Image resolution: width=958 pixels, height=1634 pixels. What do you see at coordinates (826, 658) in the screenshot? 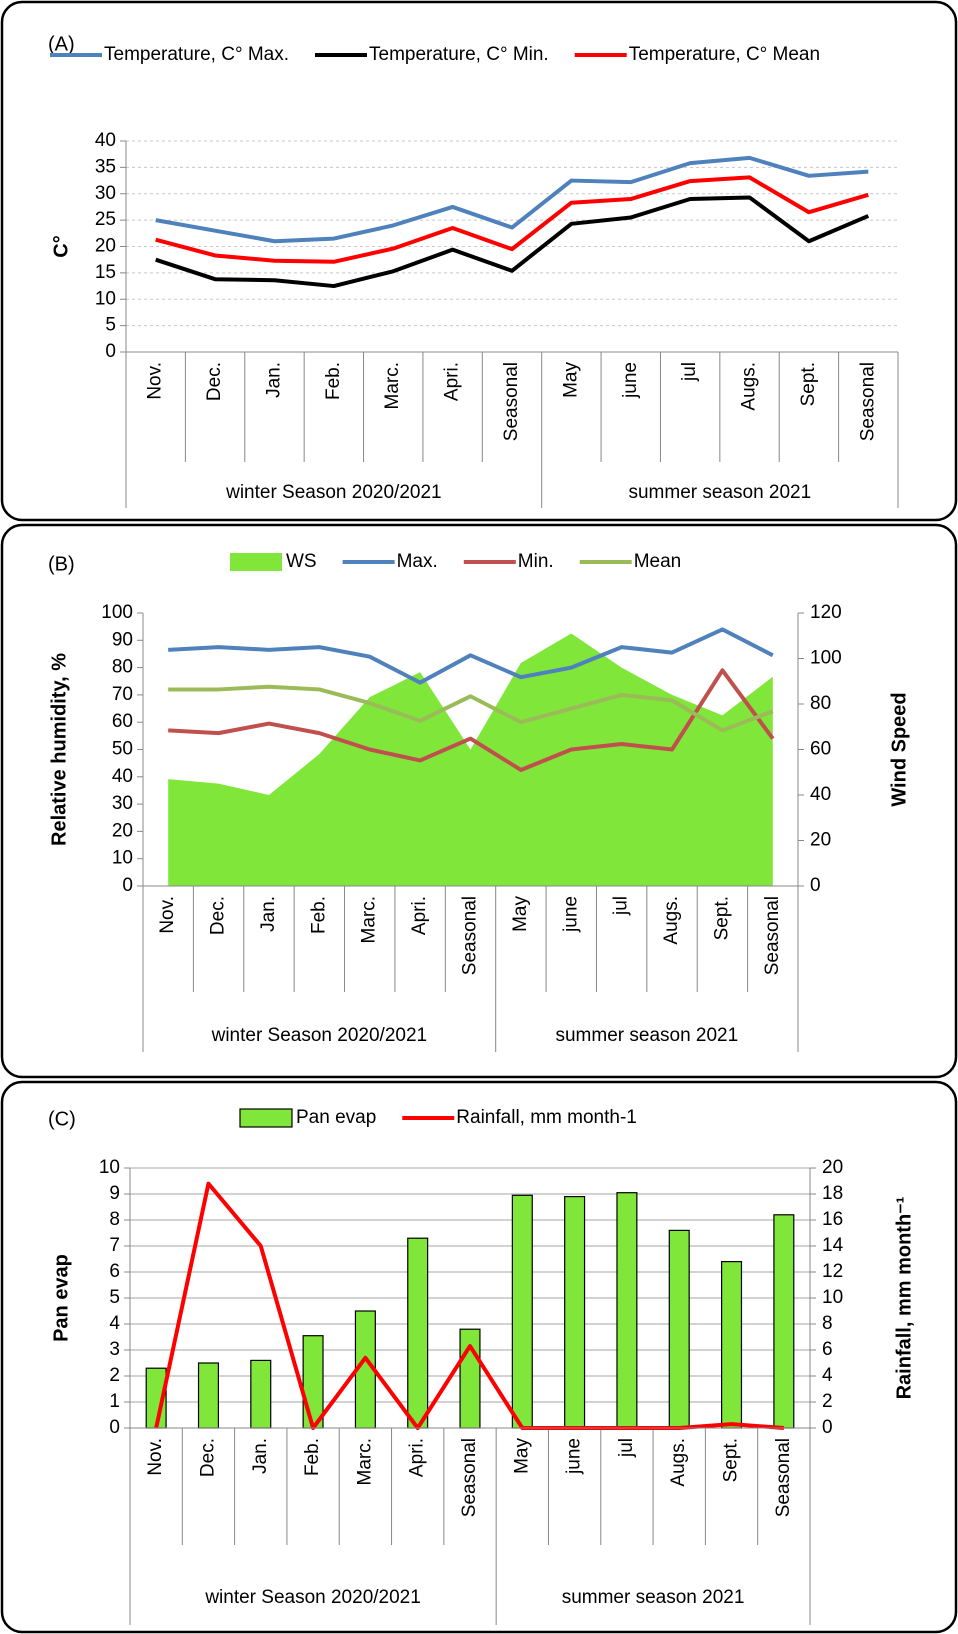
I see `y2-tick-label: 100` at bounding box center [826, 658].